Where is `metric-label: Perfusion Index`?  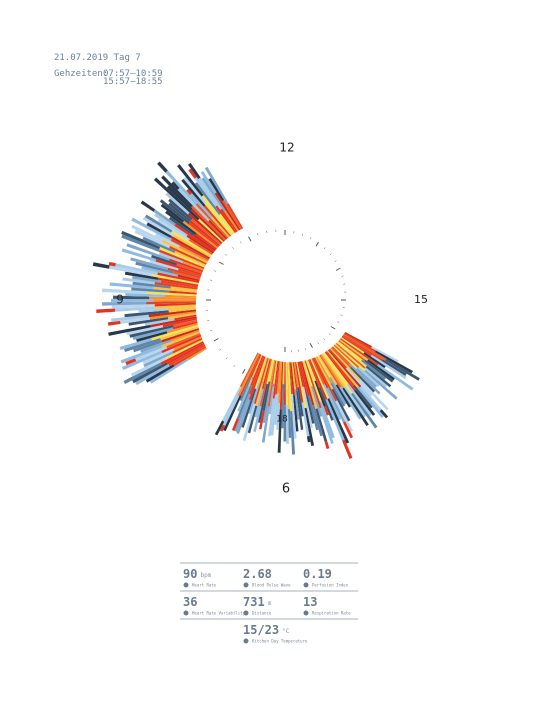 metric-label: Perfusion Index is located at coordinates (330, 585).